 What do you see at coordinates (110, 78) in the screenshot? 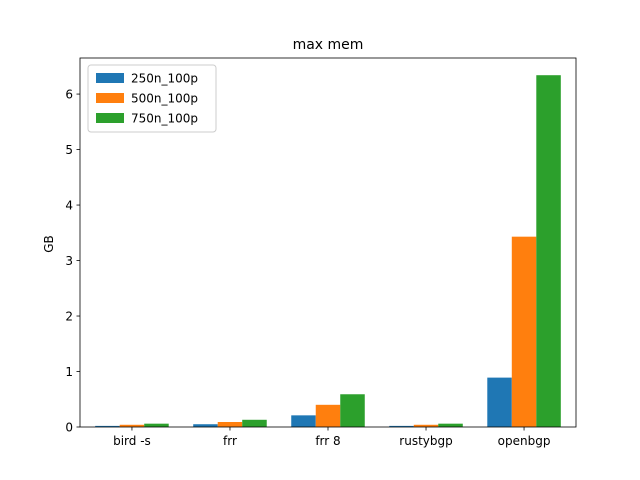
I see `legend-swatch-250n_100p` at bounding box center [110, 78].